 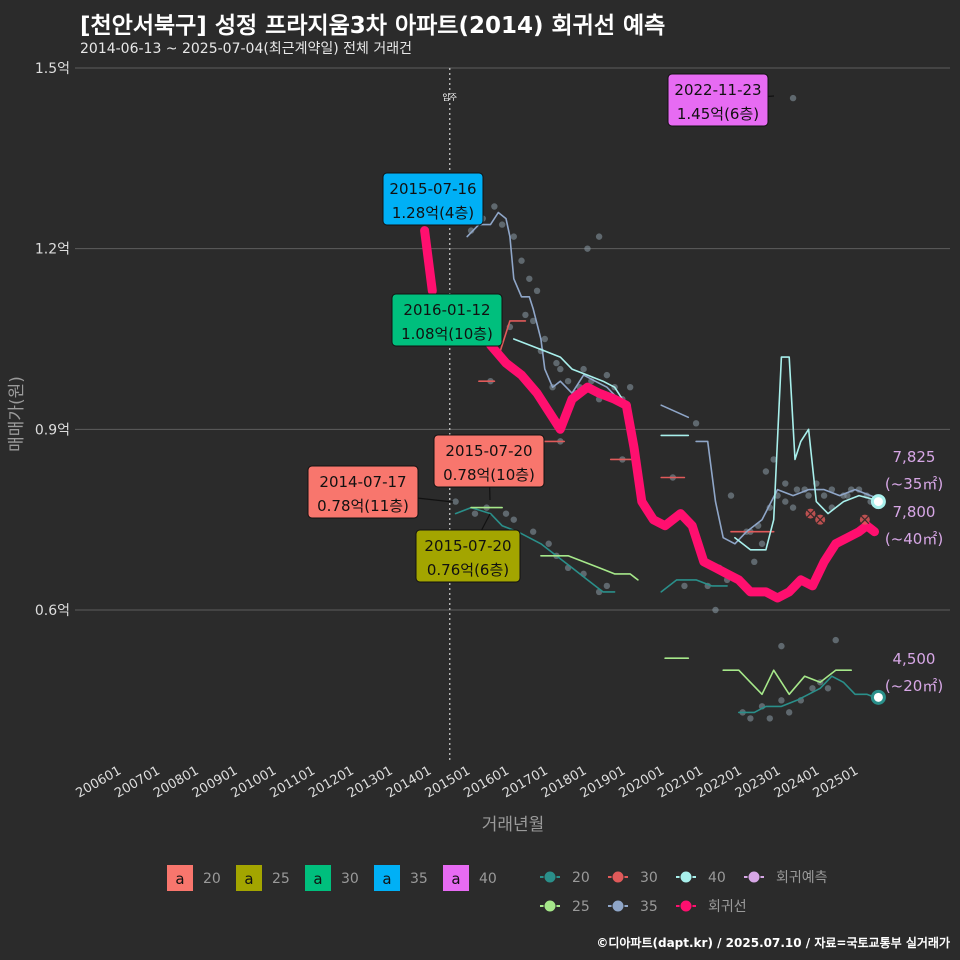 I want to click on callout-price: 0.78억(10층), so click(x=489, y=475).